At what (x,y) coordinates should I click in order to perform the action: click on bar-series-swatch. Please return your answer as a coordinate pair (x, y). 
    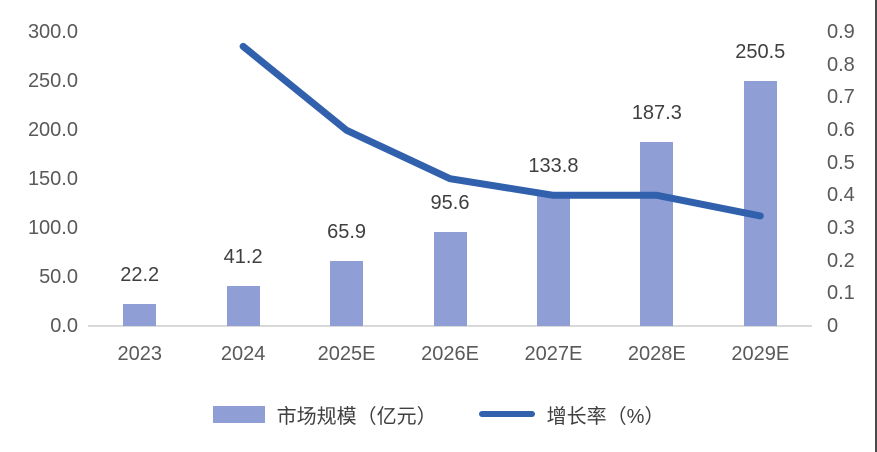
    Looking at the image, I should click on (238, 414).